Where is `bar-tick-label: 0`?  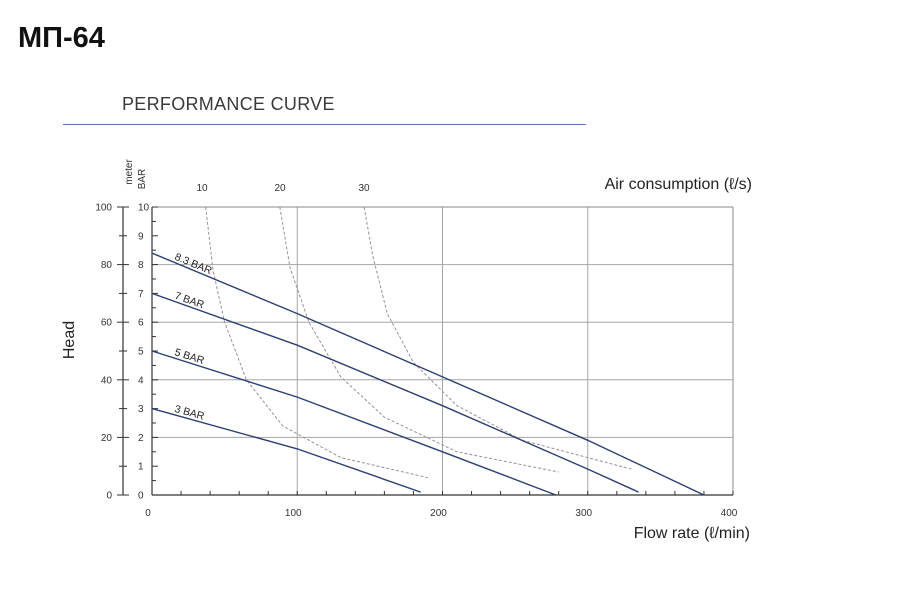 bar-tick-label: 0 is located at coordinates (141, 496).